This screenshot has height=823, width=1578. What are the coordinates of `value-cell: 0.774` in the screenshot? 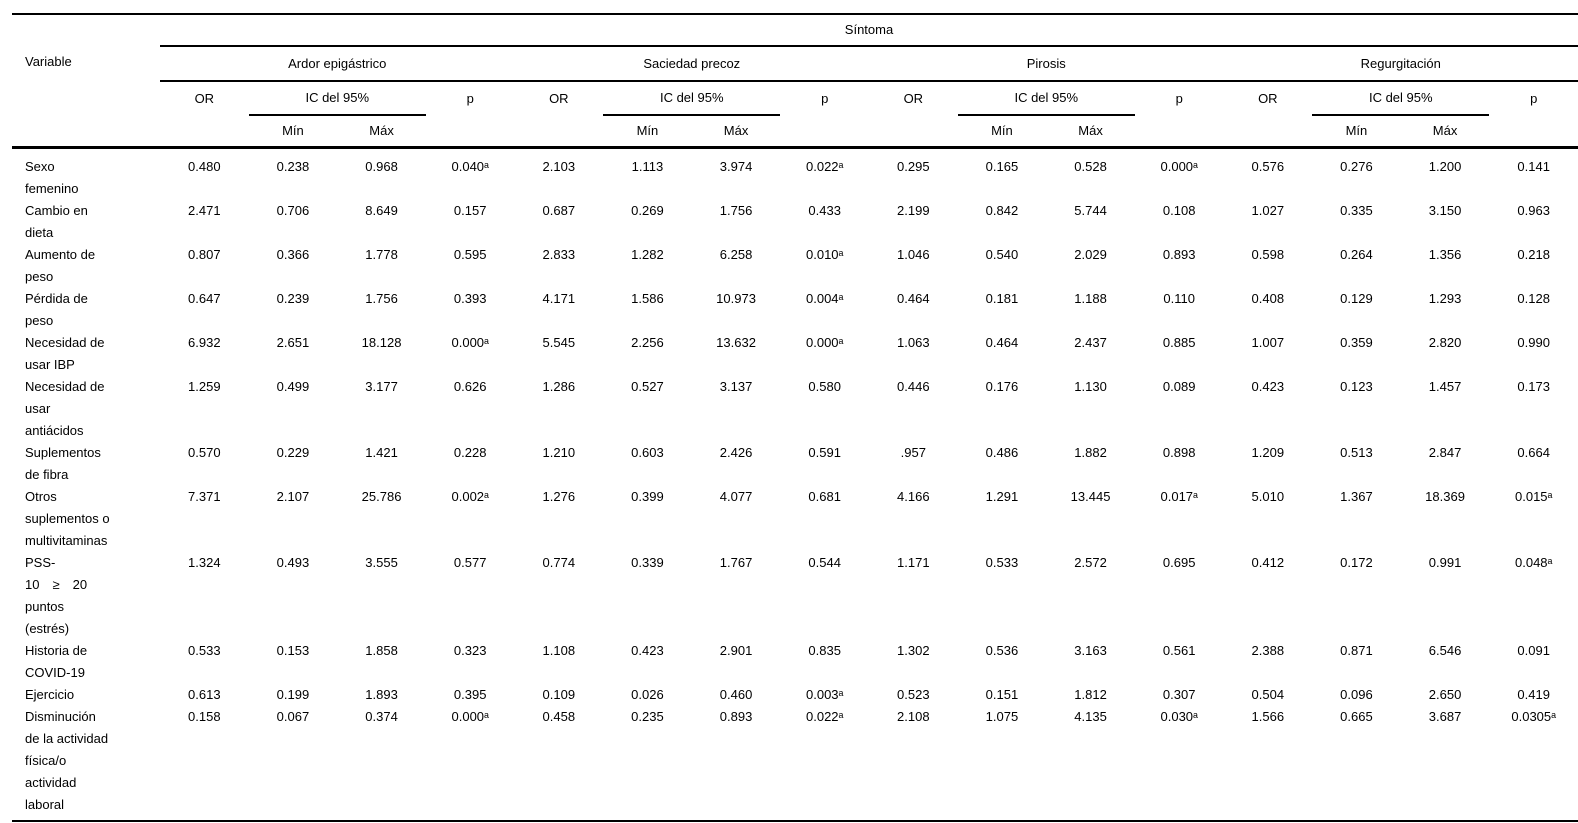 It's located at (559, 562).